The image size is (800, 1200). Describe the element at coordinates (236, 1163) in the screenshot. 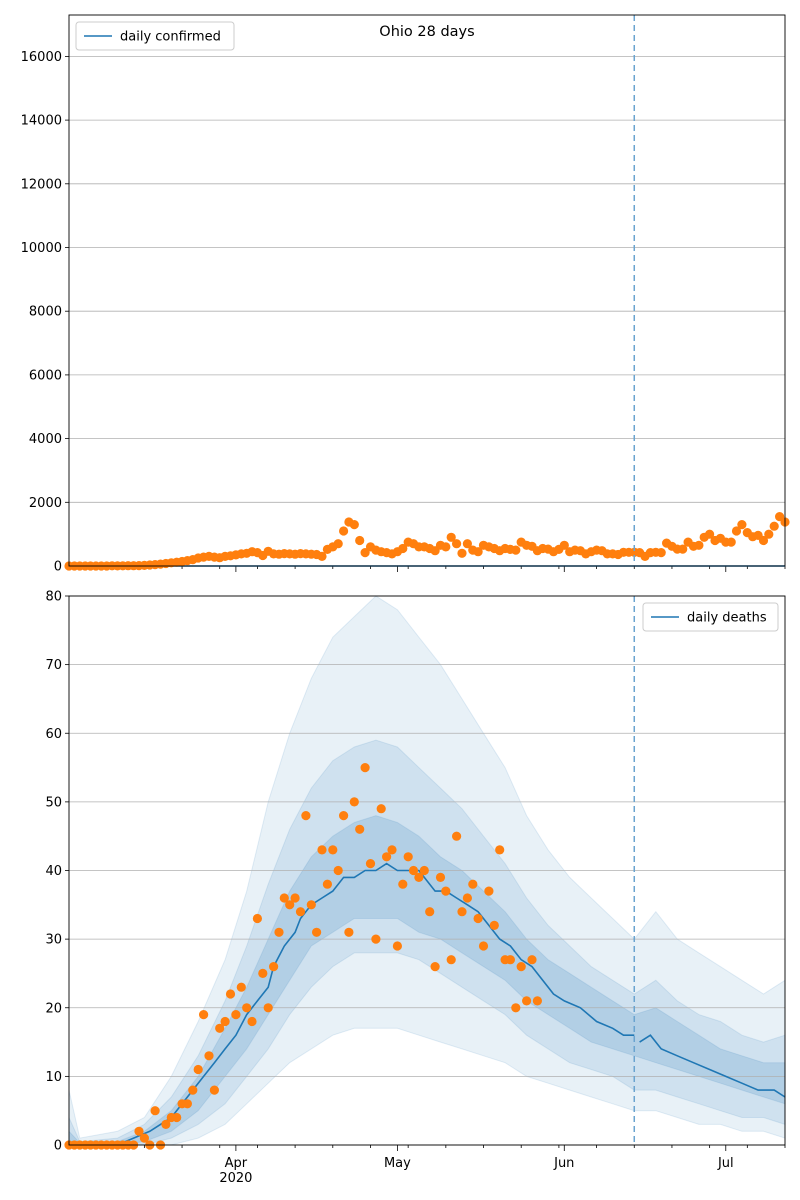

I see `x-tick-label: Apr` at that location.